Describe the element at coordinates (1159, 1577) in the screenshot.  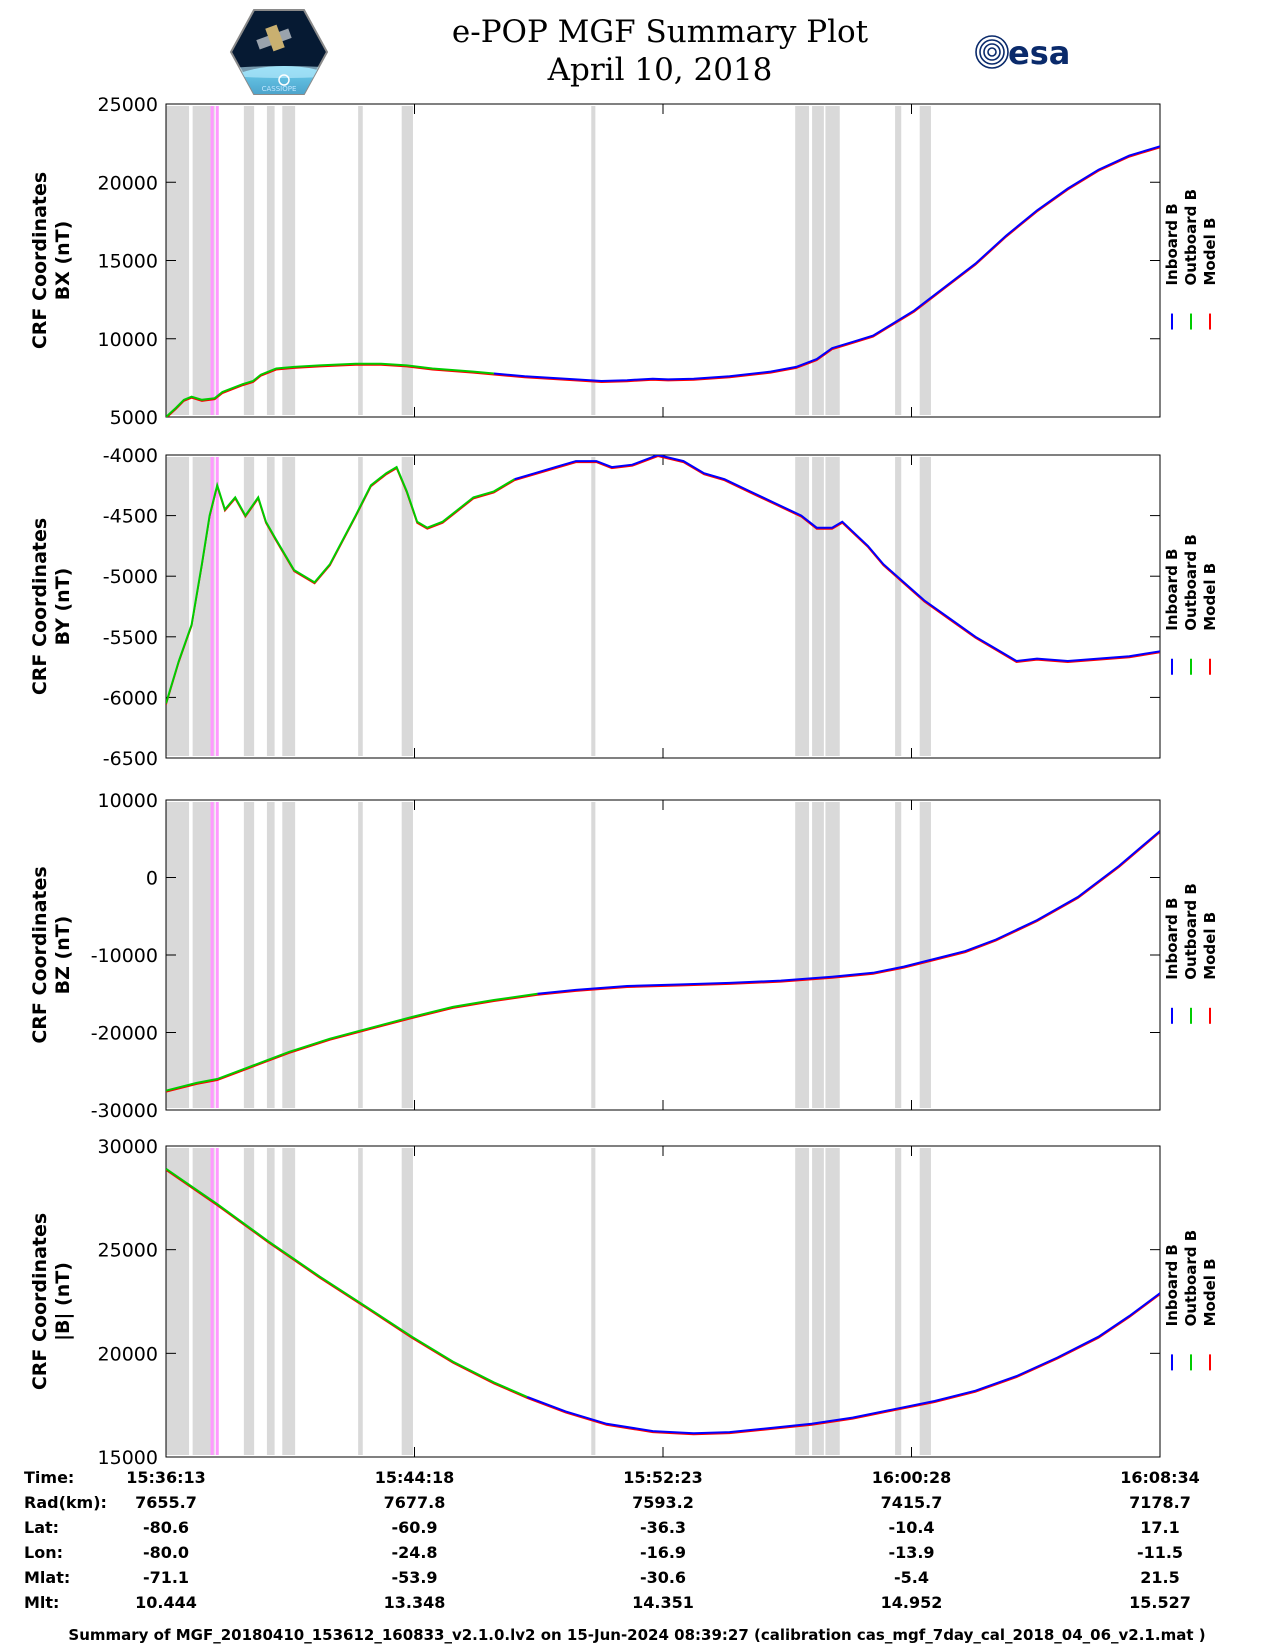
I see `ephemeris-value: 21.5` at that location.